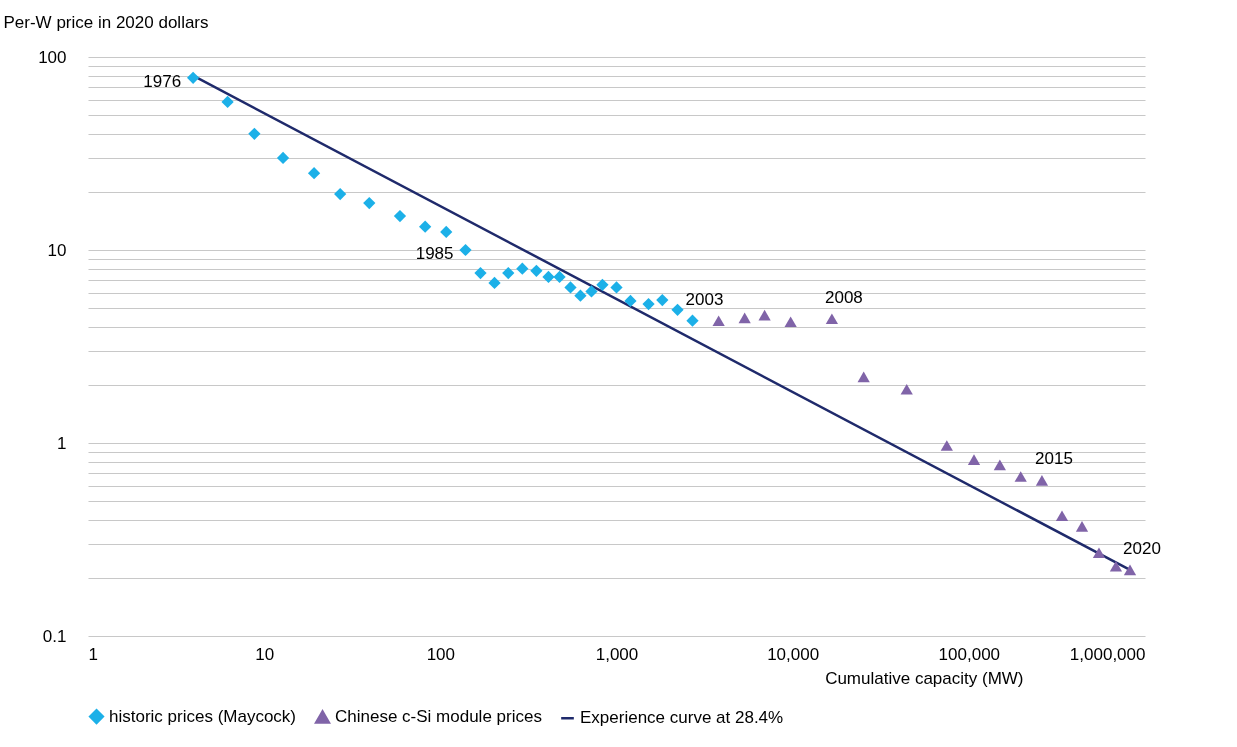 The height and width of the screenshot is (747, 1237). Describe the element at coordinates (617, 654) in the screenshot. I see `x-tick-label: 1,000` at that location.